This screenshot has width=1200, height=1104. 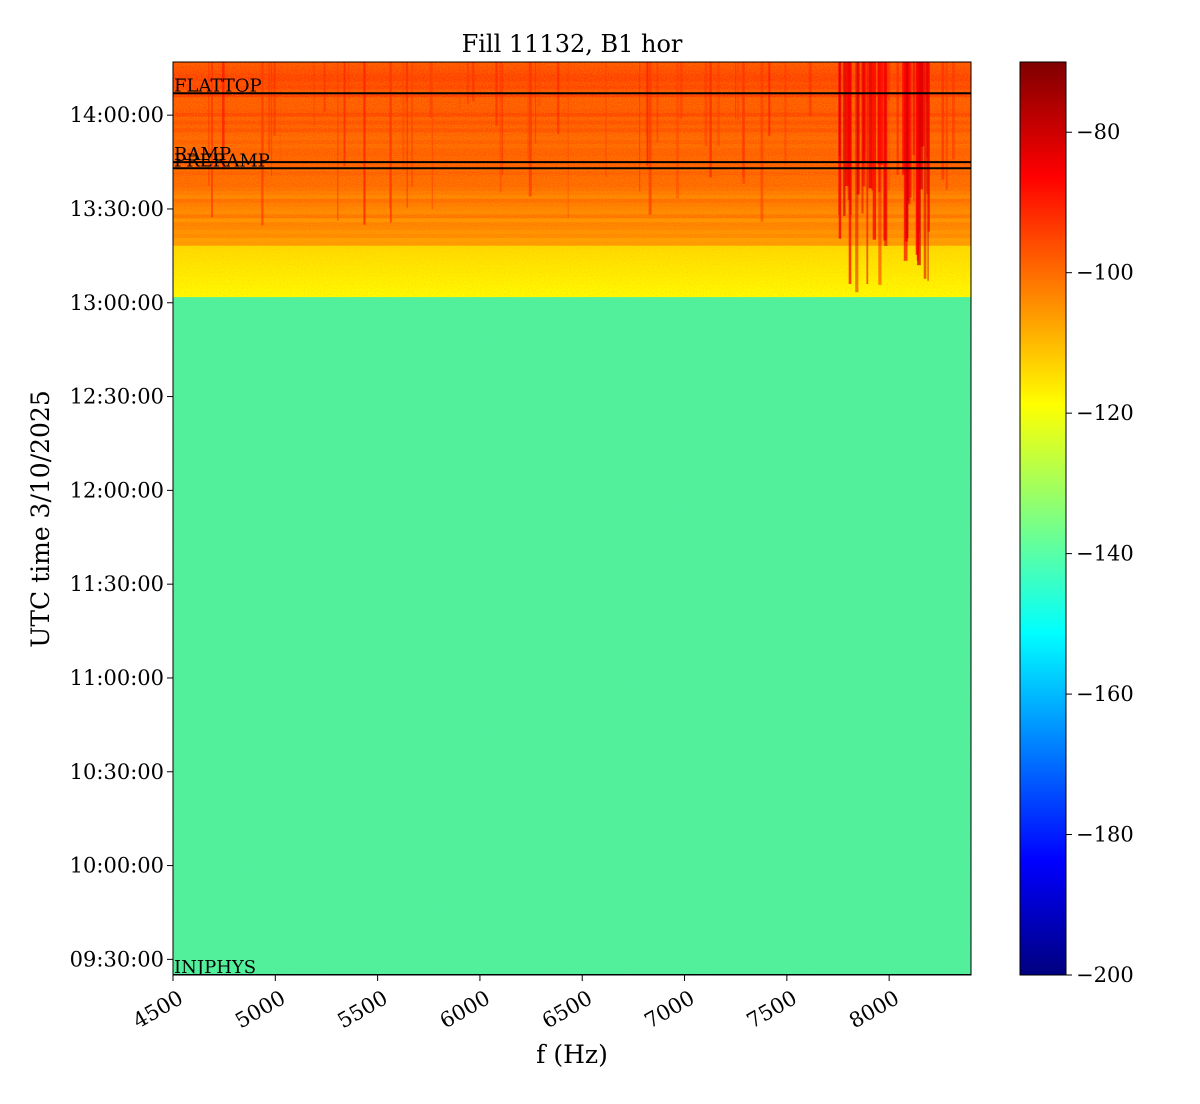 I want to click on x-tick-label: 7000, so click(x=669, y=1010).